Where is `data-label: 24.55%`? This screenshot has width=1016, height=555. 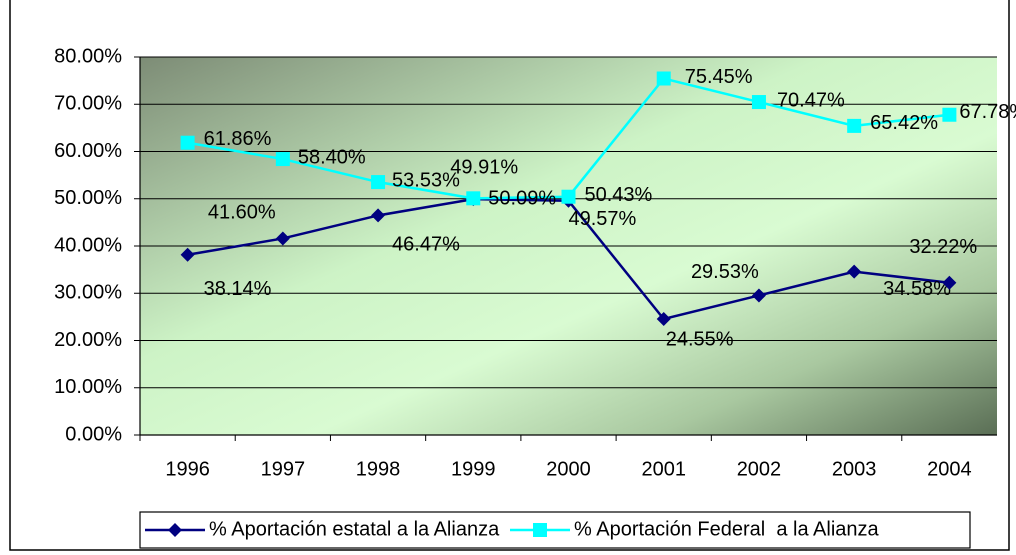 data-label: 24.55% is located at coordinates (700, 339).